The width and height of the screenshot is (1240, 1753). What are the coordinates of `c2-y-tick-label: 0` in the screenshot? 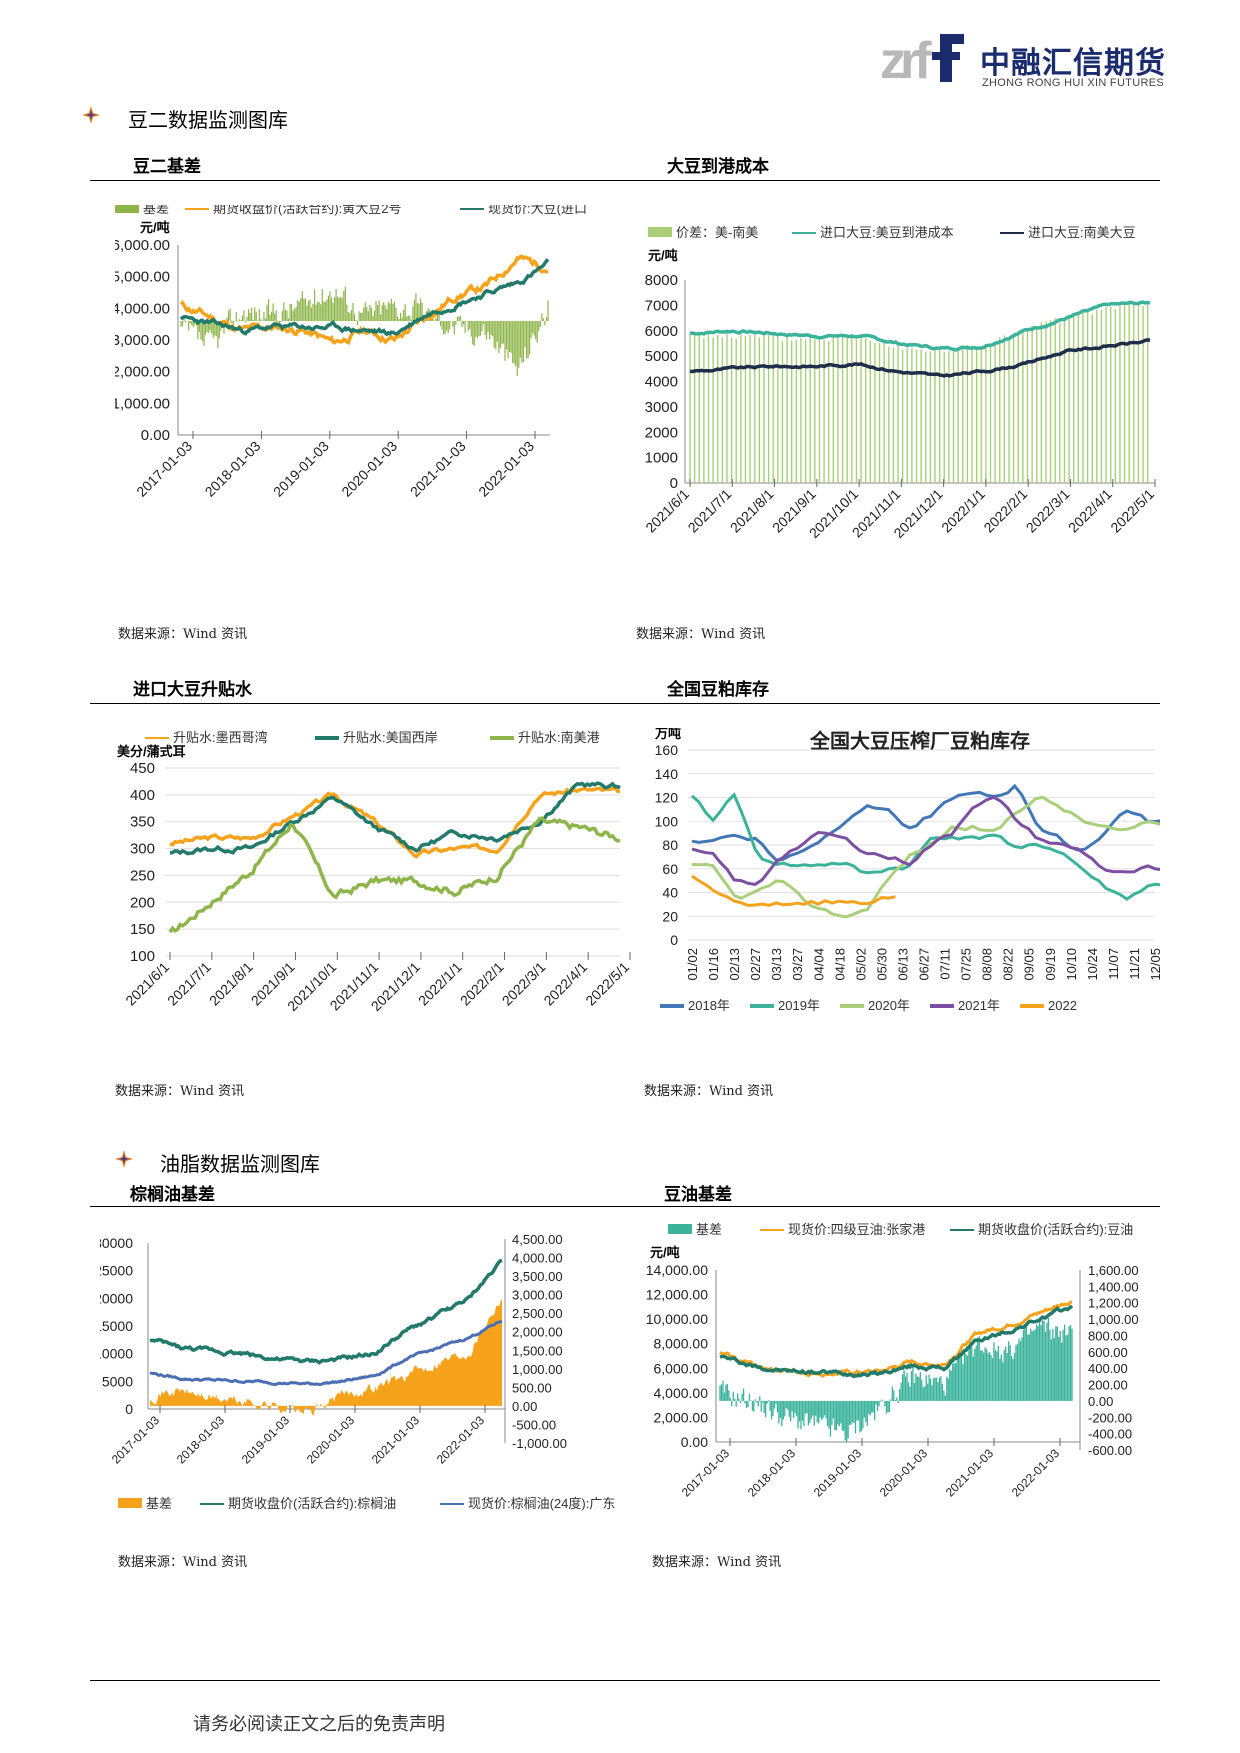 It's located at (674, 483).